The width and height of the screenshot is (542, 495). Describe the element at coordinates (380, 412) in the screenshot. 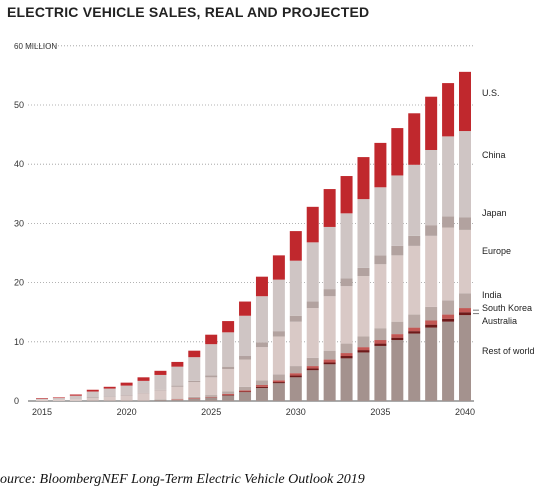

I see `x-tick-label: 2035` at that location.